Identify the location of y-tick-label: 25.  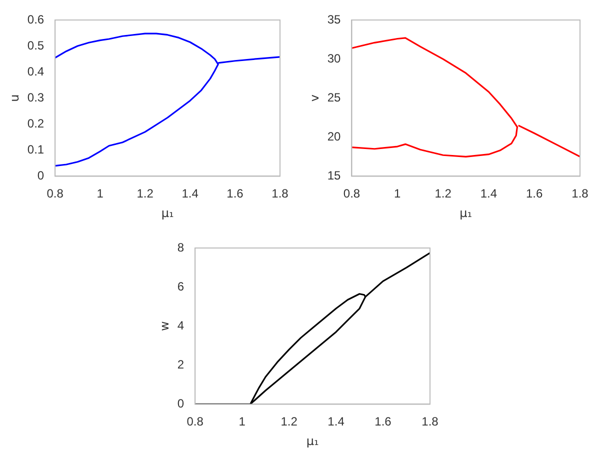
(334, 97).